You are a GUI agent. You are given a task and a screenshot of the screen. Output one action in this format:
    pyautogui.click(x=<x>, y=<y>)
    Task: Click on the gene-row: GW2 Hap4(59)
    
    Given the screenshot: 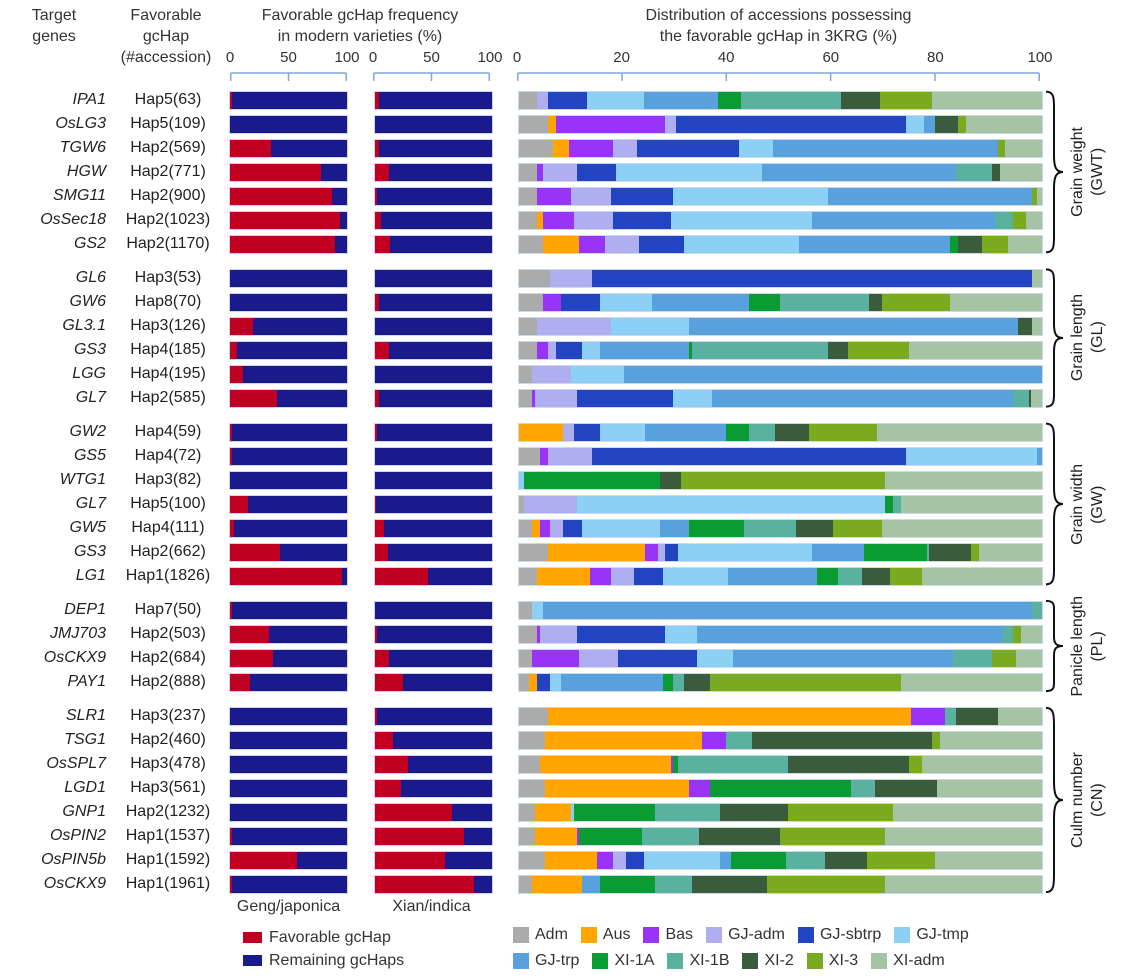 What is the action you would take?
    pyautogui.click(x=567, y=432)
    